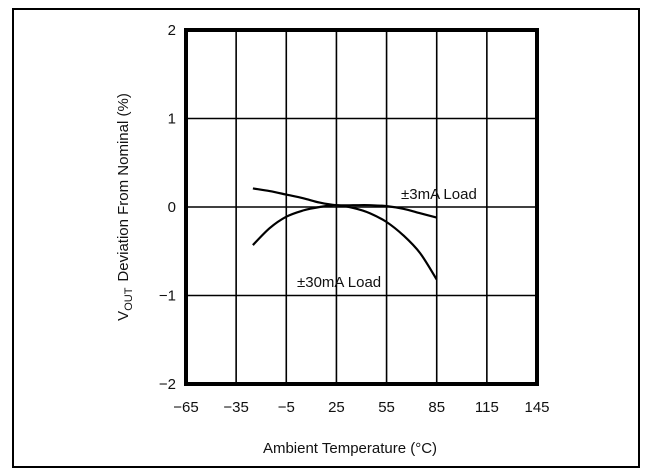 The height and width of the screenshot is (468, 653). I want to click on y-tick-label: 1, so click(172, 119).